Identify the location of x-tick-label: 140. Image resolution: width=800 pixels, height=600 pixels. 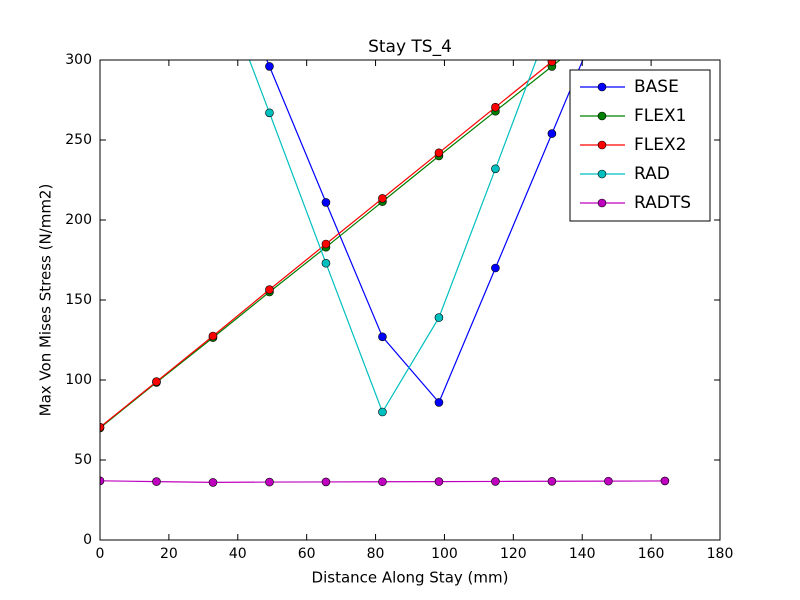
(582, 554).